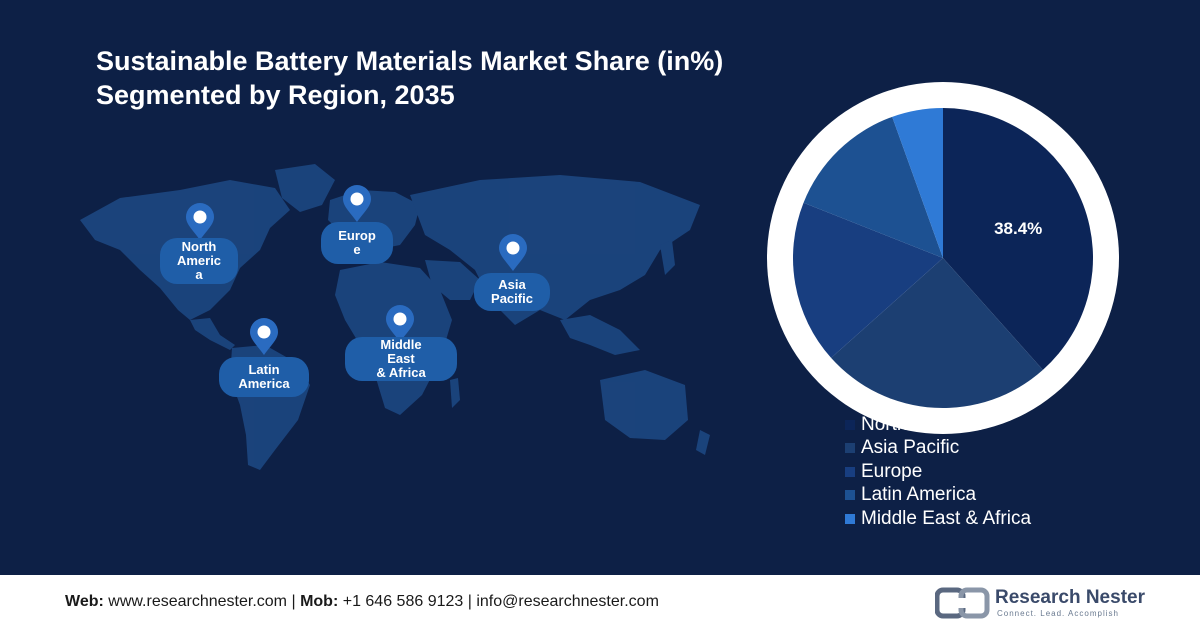 Image resolution: width=1200 pixels, height=628 pixels. I want to click on legend-item: Latin America, so click(938, 496).